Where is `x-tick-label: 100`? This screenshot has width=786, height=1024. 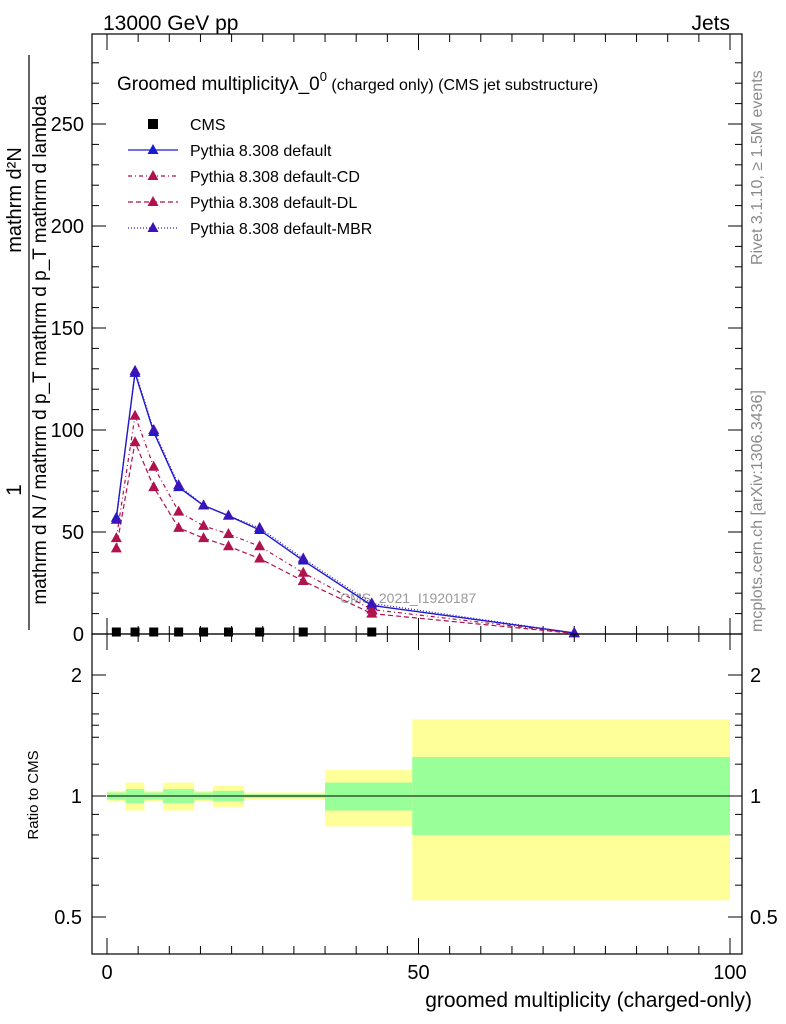 x-tick-label: 100 is located at coordinates (729, 973).